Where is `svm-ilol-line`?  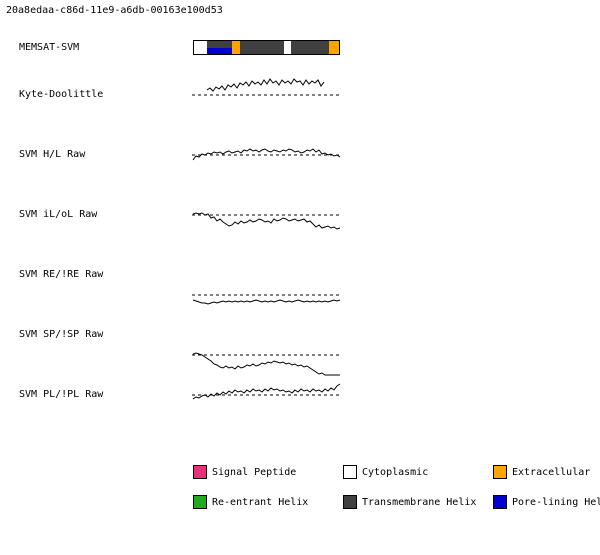 svm-ilol-line is located at coordinates (266, 221).